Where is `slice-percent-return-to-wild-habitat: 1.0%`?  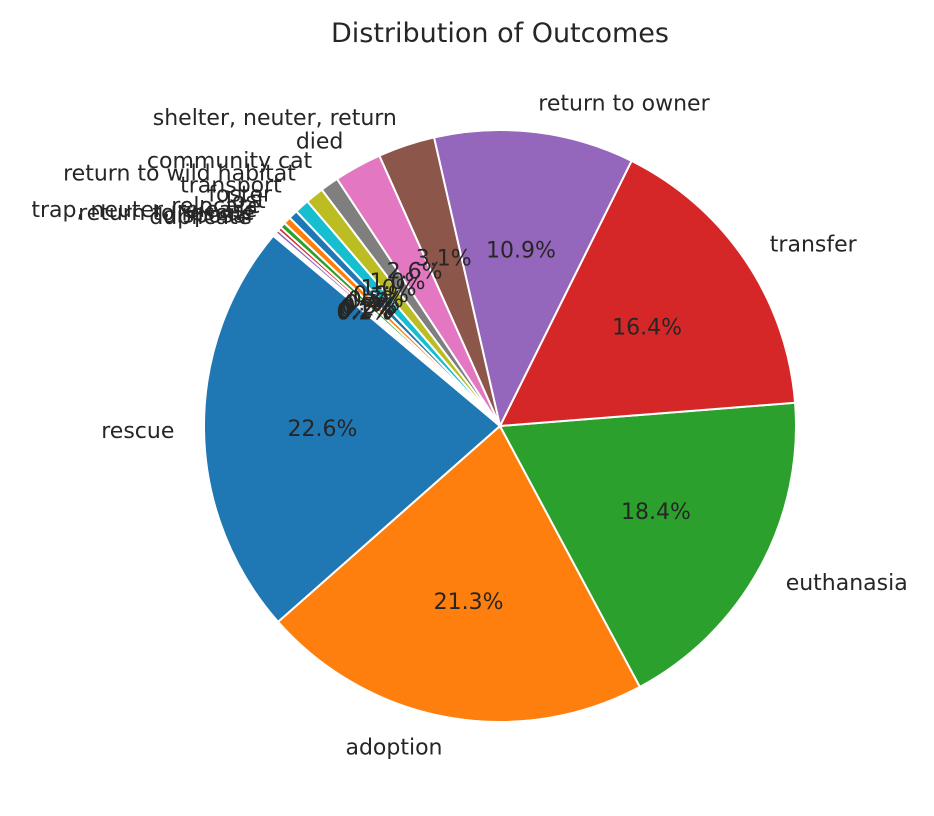 slice-percent-return-to-wild-habitat: 1.0% is located at coordinates (389, 289).